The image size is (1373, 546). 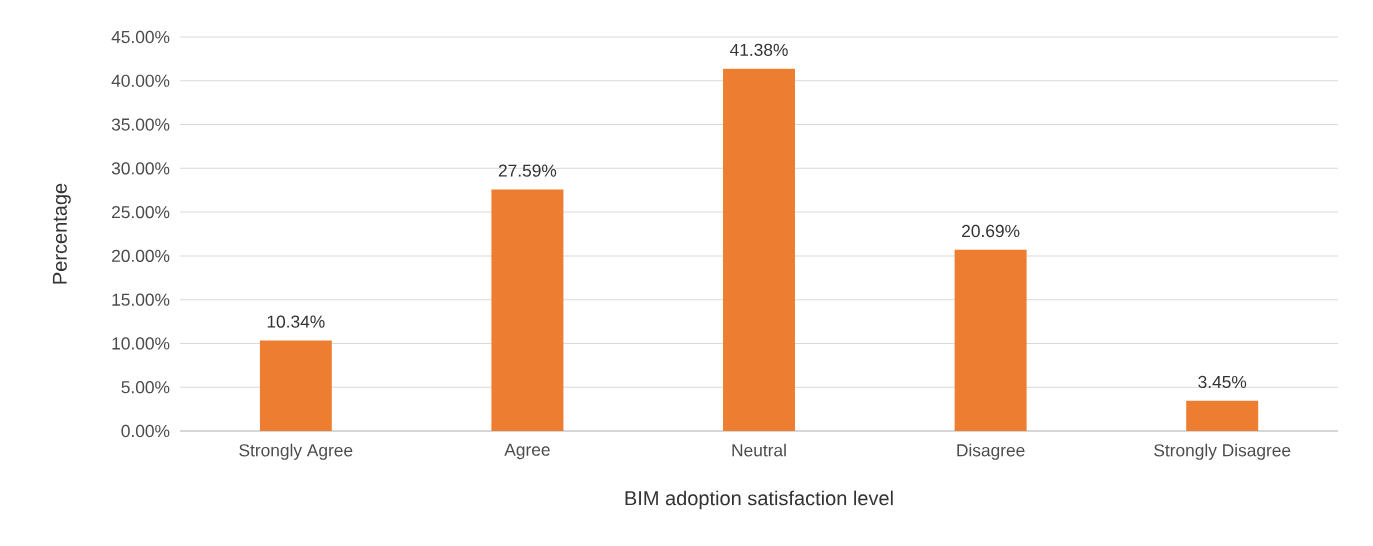 What do you see at coordinates (145, 431) in the screenshot?
I see `y-tick-label: 0.00%` at bounding box center [145, 431].